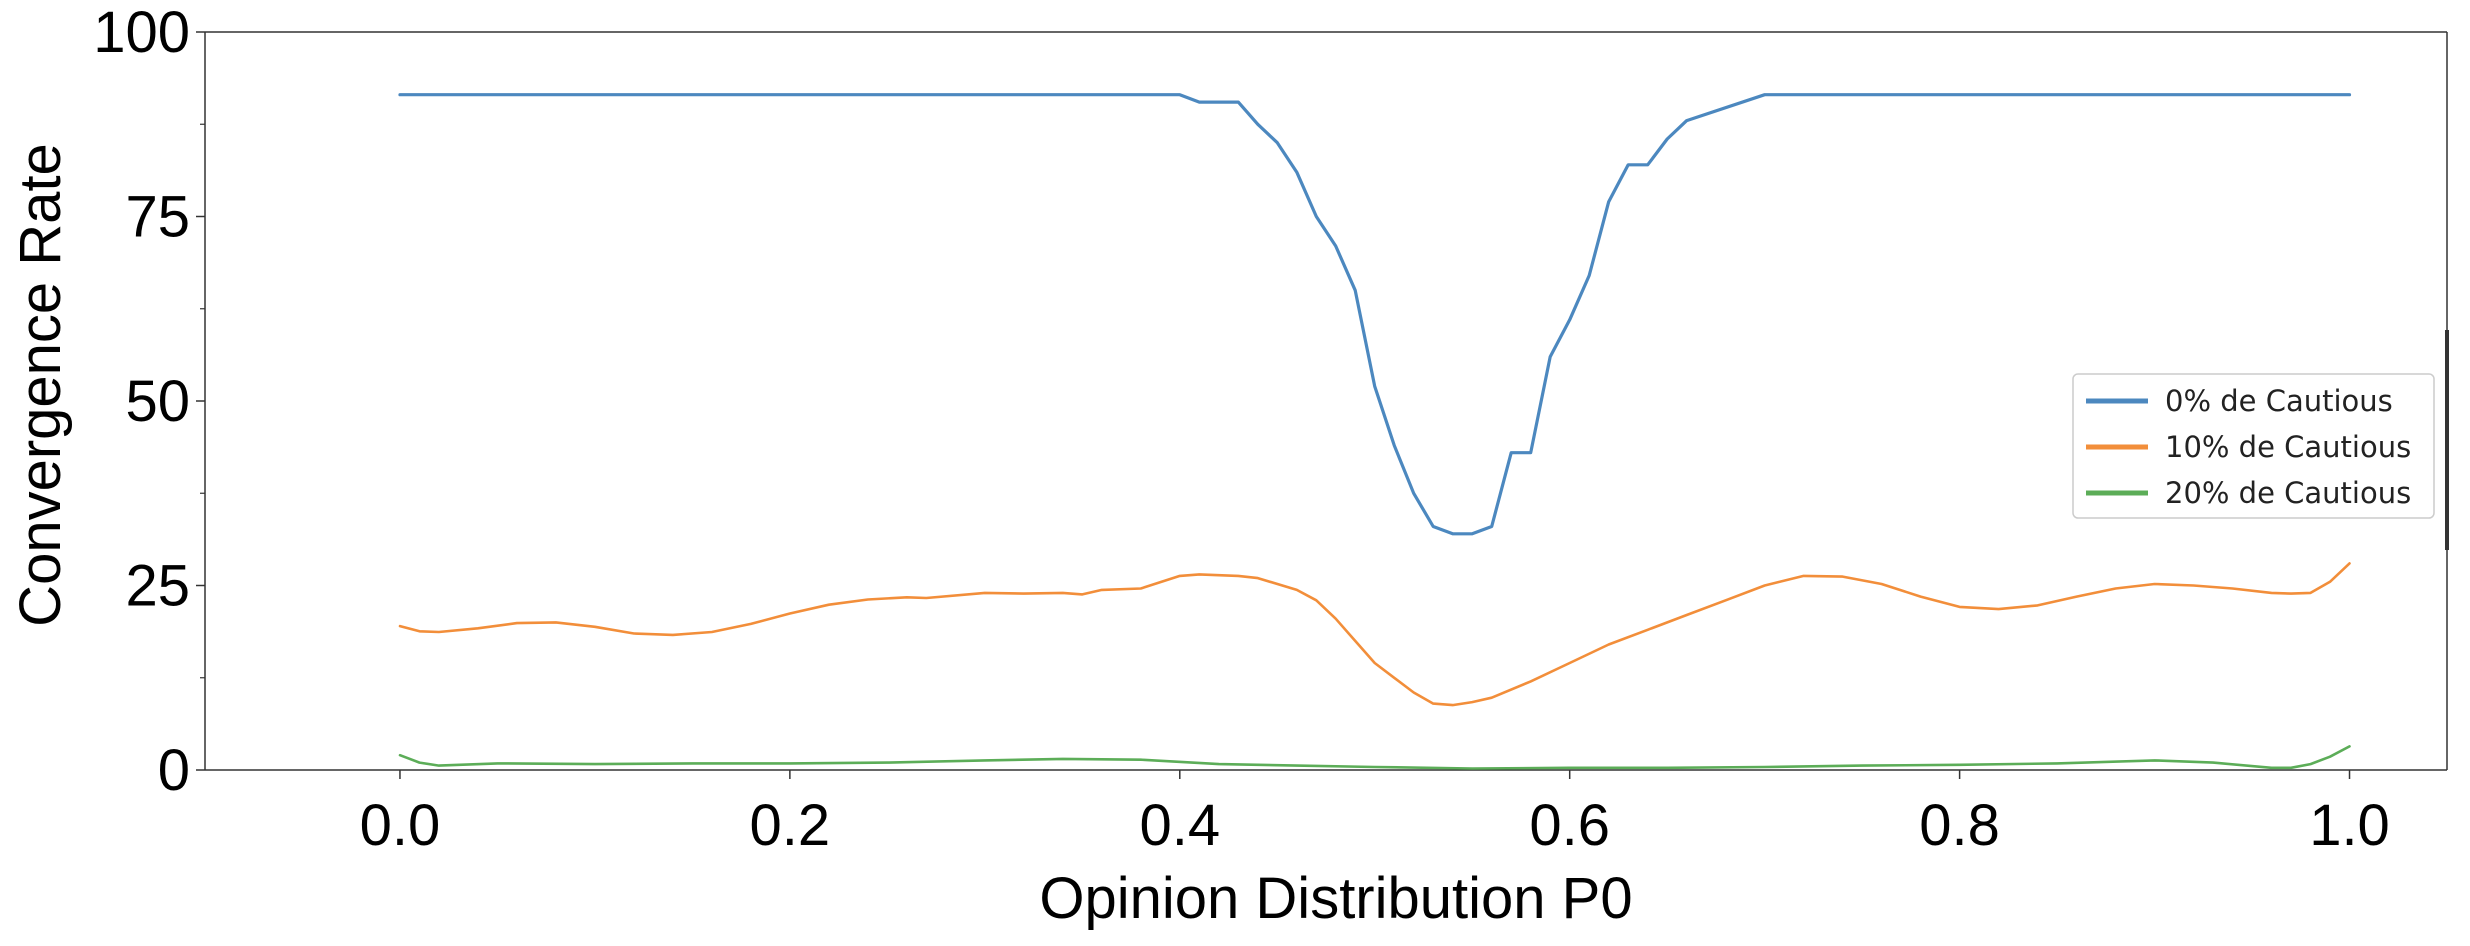 Image resolution: width=2470 pixels, height=946 pixels. What do you see at coordinates (1959, 825) in the screenshot?
I see `x-tick-label: 0.8` at bounding box center [1959, 825].